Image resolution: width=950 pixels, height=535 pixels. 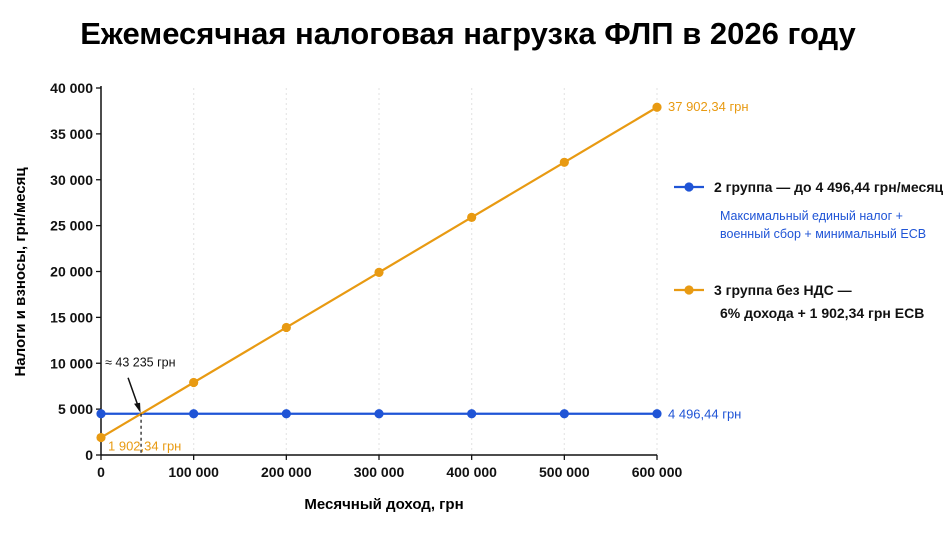 I want to click on annotation-arrowhead, so click(x=137, y=407).